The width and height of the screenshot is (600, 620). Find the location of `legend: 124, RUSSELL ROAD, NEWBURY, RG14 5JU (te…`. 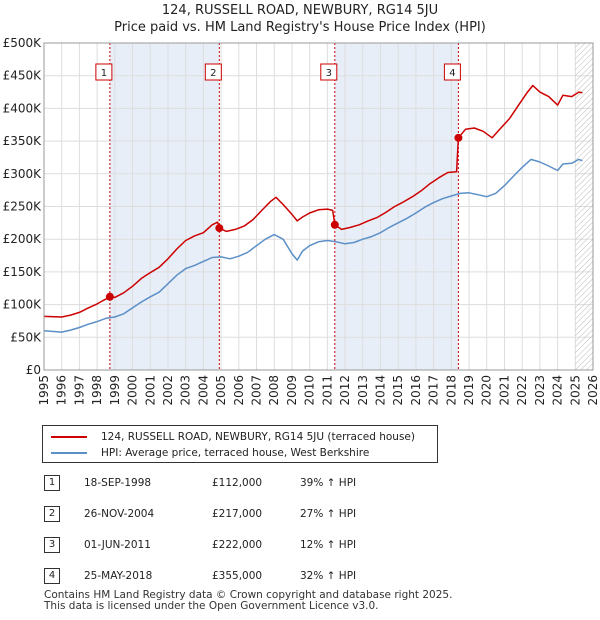

legend: 124, RUSSELL ROAD, NEWBURY, RG14 5JU (te… is located at coordinates (240, 444).